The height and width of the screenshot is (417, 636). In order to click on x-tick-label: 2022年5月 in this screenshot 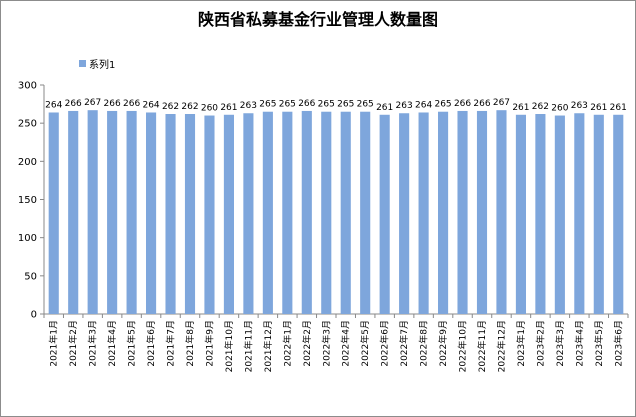, I will do `click(365, 343)`.